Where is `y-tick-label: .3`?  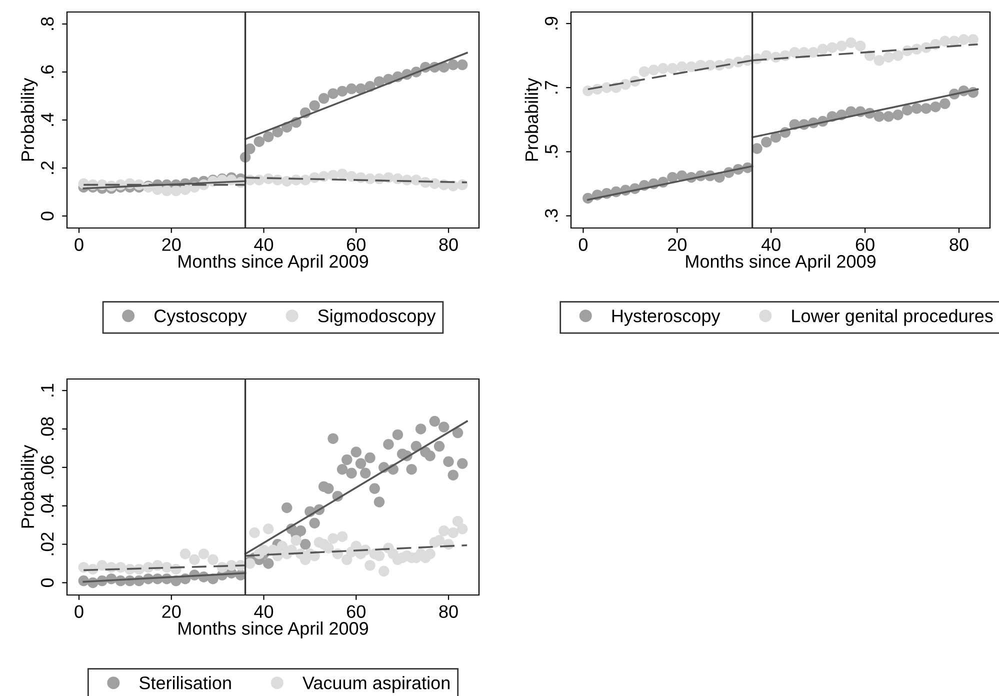 y-tick-label: .3 is located at coordinates (551, 215).